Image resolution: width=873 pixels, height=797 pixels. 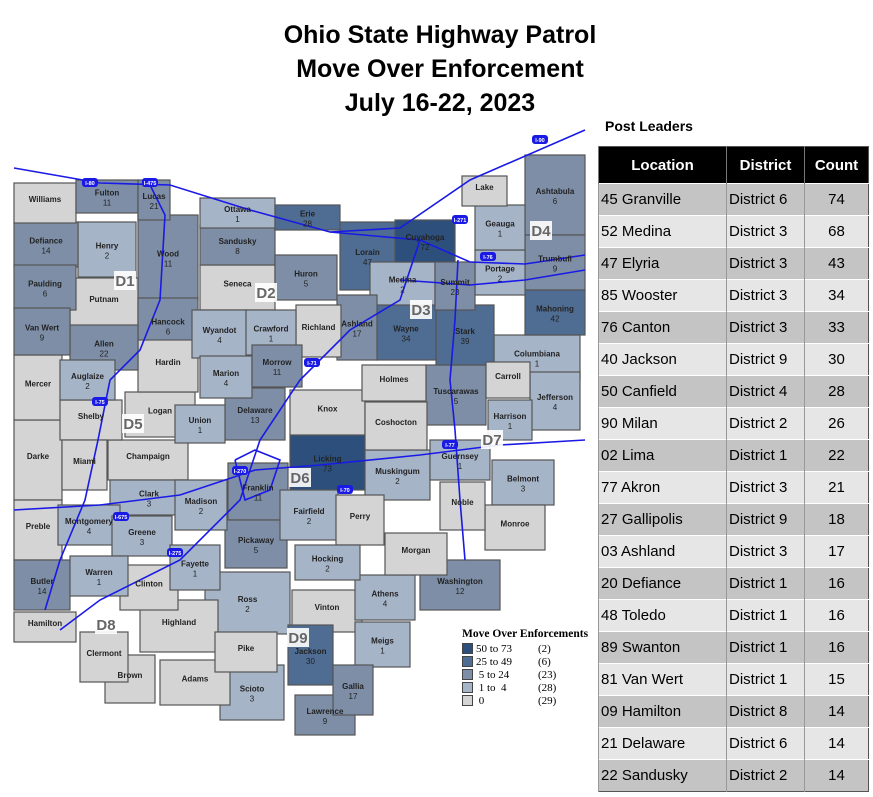 What do you see at coordinates (307, 224) in the screenshot?
I see `county-count: 28` at bounding box center [307, 224].